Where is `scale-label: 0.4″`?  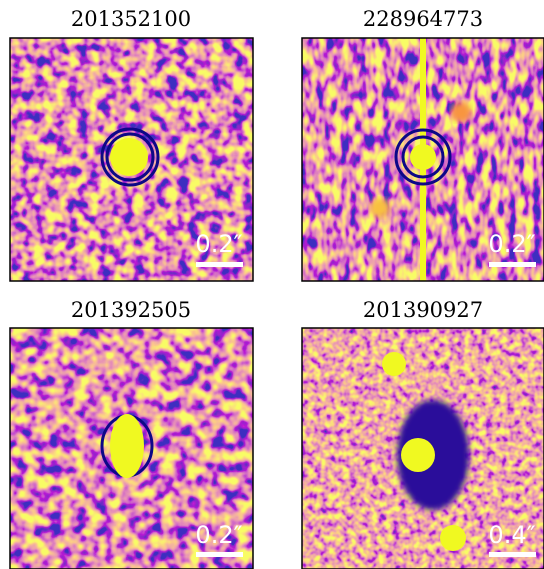 scale-label: 0.4″ is located at coordinates (511, 535).